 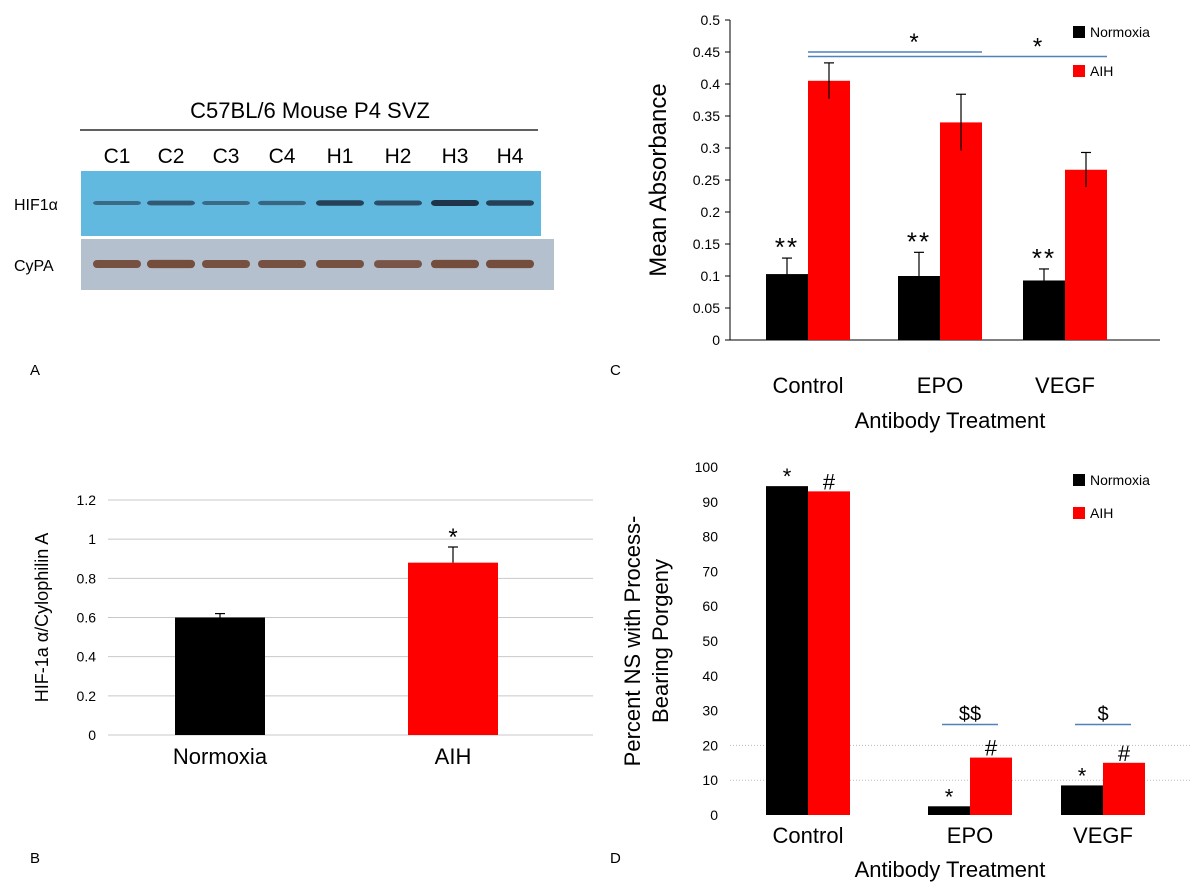 I want to click on chart-c-legend-label-aih: AIH, so click(x=1101, y=71).